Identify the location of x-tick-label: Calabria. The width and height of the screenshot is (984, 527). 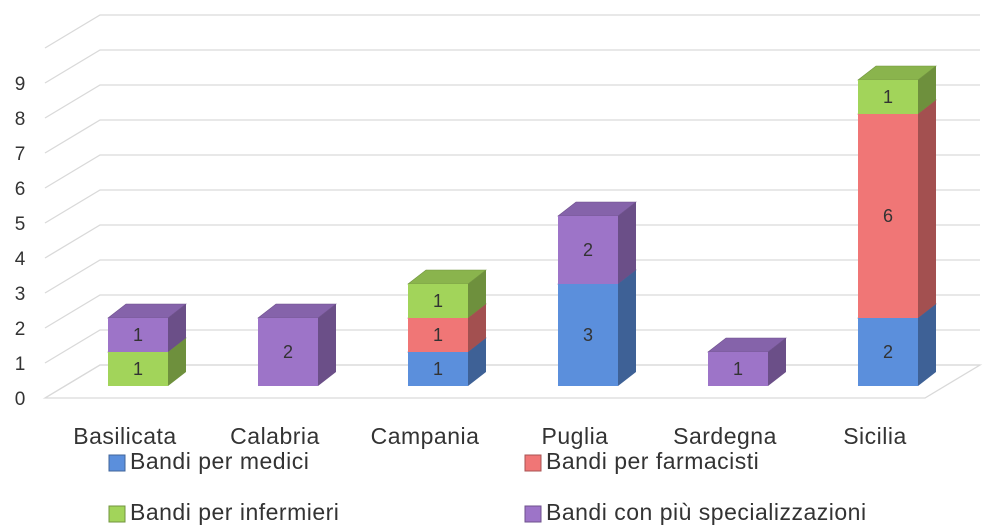
(275, 436).